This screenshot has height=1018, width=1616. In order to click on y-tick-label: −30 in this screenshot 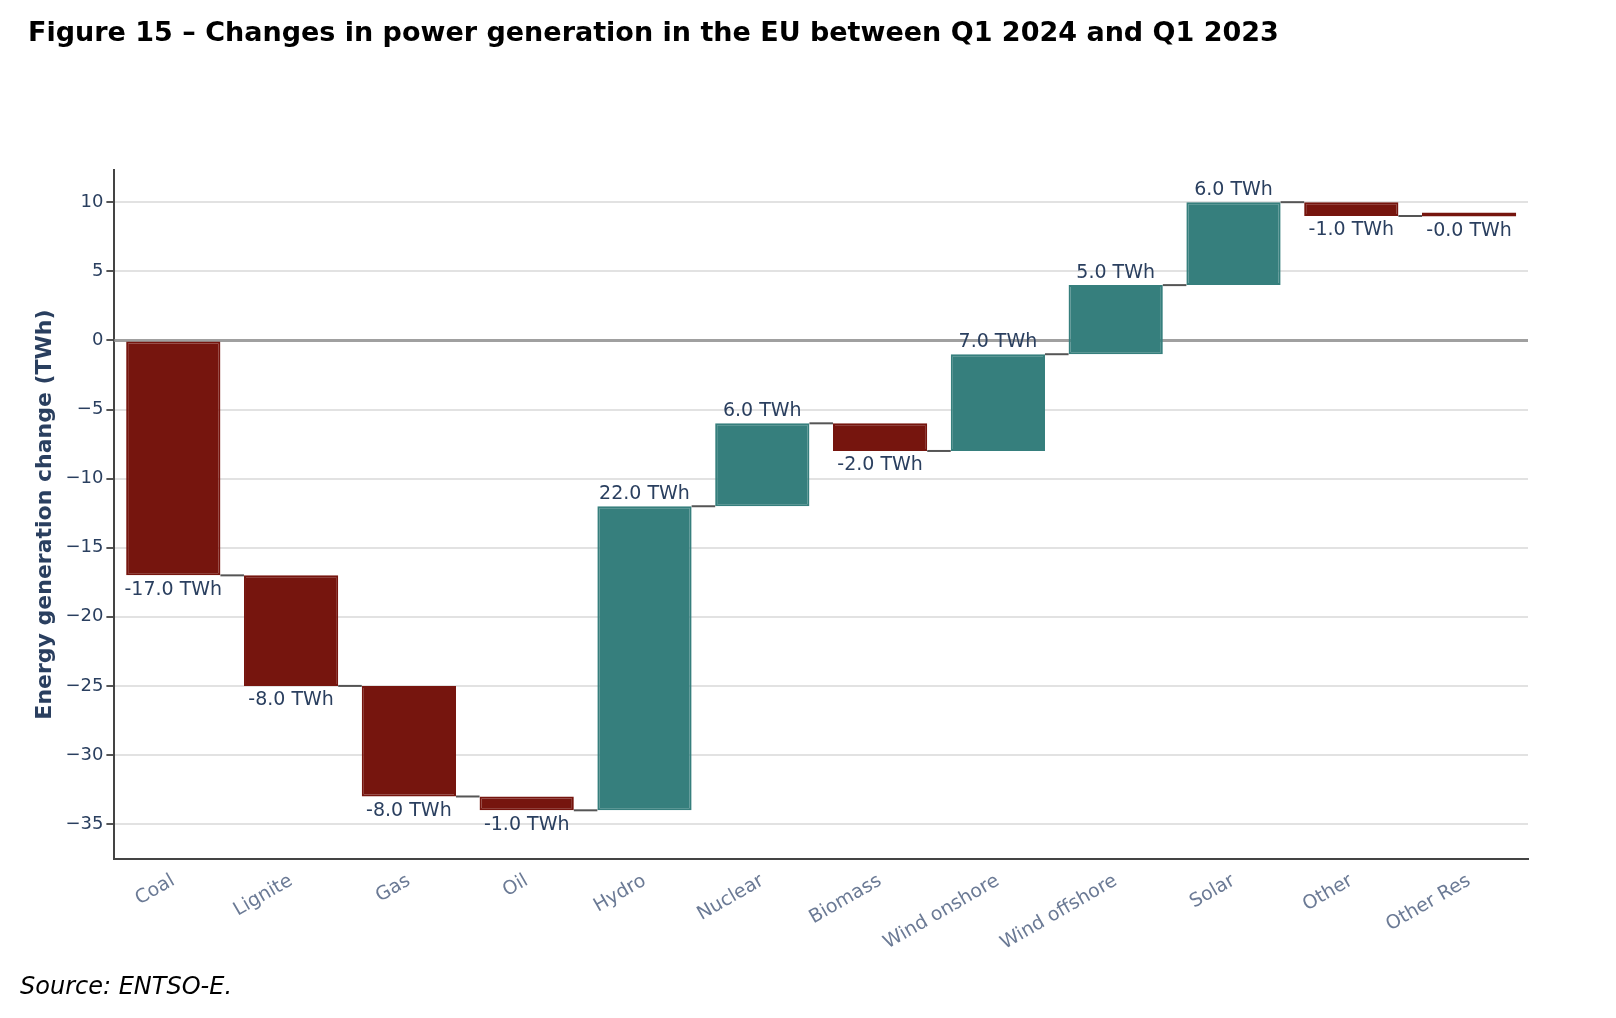, I will do `click(84, 753)`.